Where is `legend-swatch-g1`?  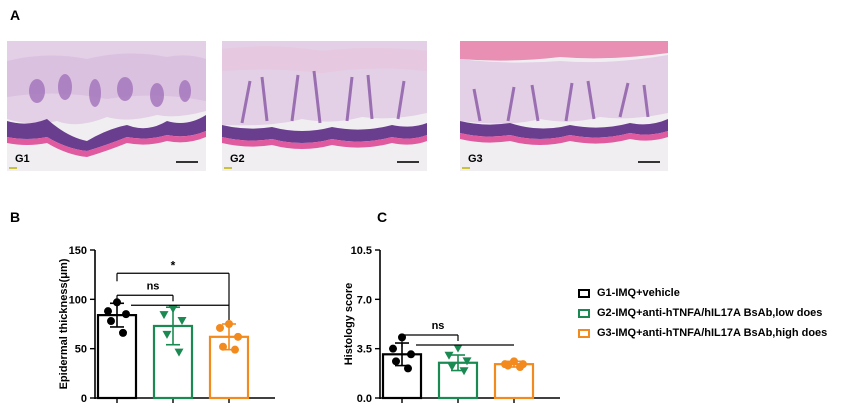
legend-swatch-g1 is located at coordinates (584, 293).